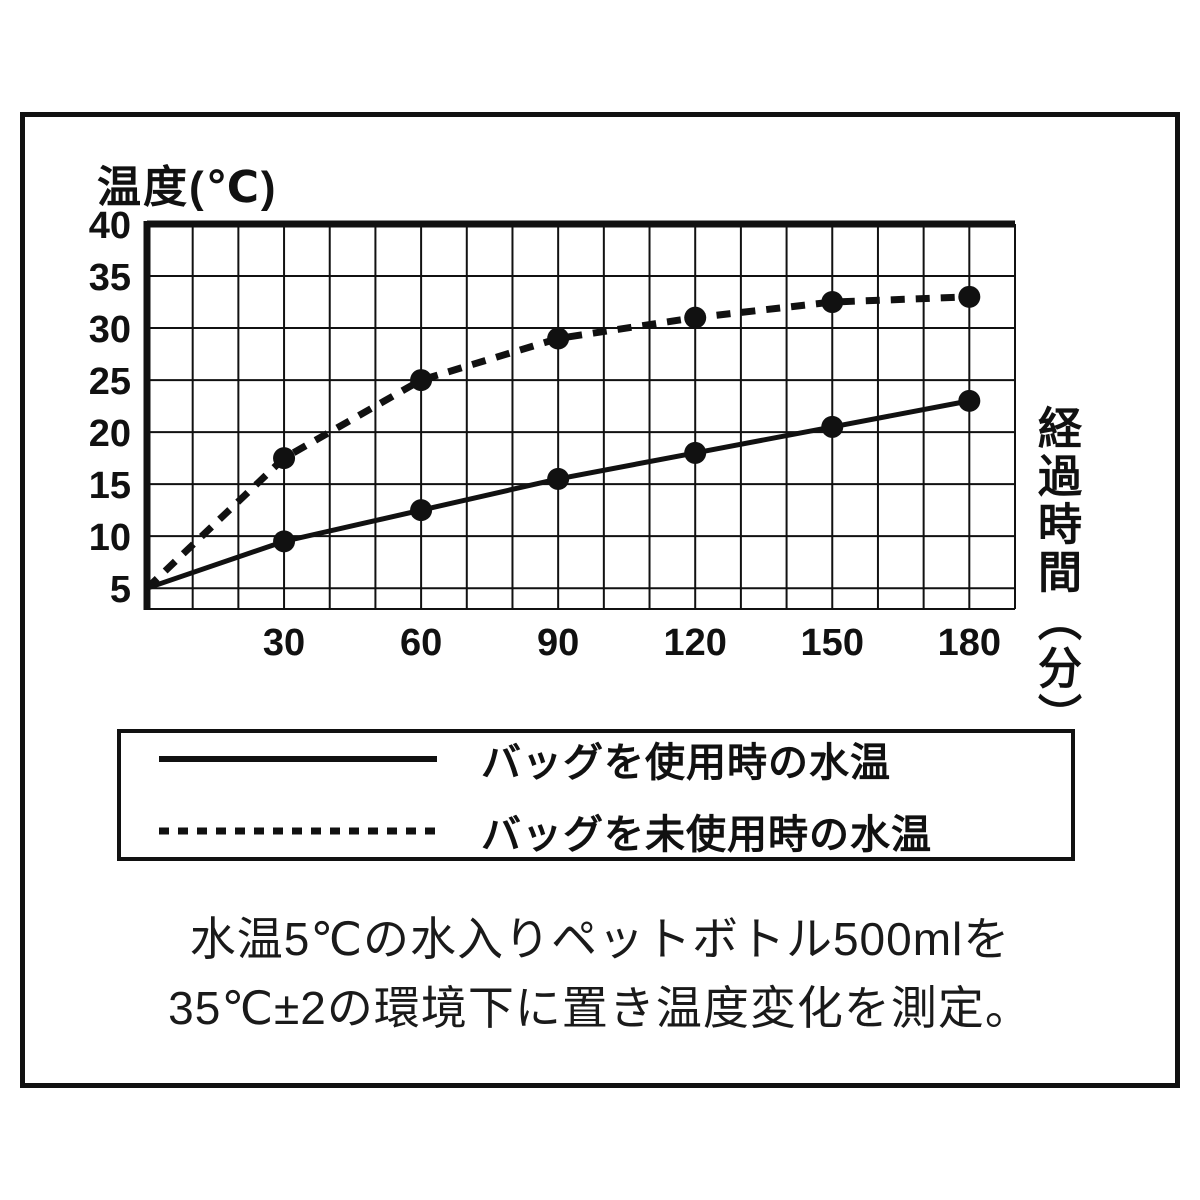 This screenshot has height=1200, width=1200. I want to click on svg-text: 120, so click(695, 643).